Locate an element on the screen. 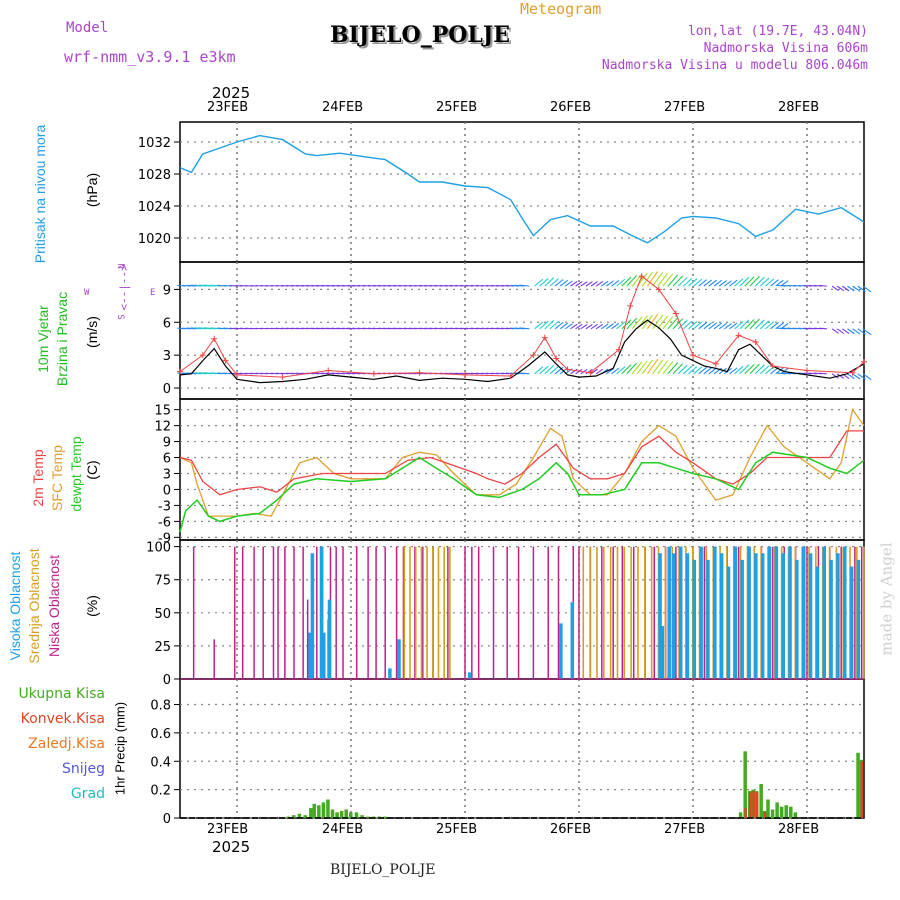  precip-legend-convective: Konvek.Kisa is located at coordinates (62, 719).